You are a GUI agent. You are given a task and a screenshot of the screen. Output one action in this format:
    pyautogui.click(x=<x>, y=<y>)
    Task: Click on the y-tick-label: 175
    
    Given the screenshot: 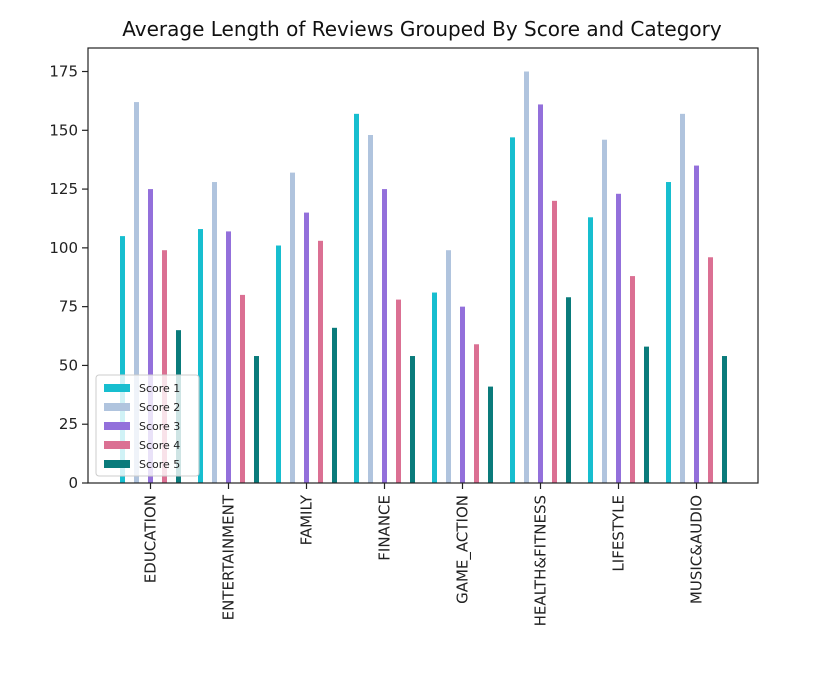 What is the action you would take?
    pyautogui.click(x=63, y=72)
    